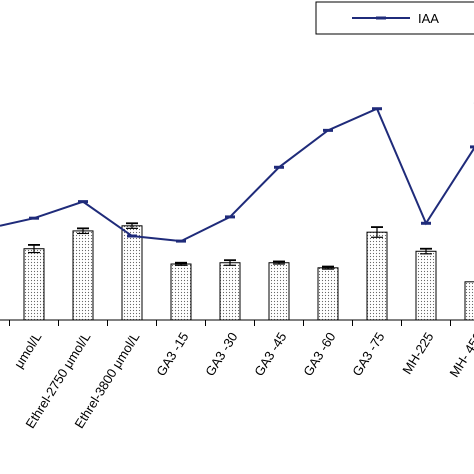  What do you see at coordinates (221, 354) in the screenshot?
I see `x-tick-label: GA3 -30` at bounding box center [221, 354].